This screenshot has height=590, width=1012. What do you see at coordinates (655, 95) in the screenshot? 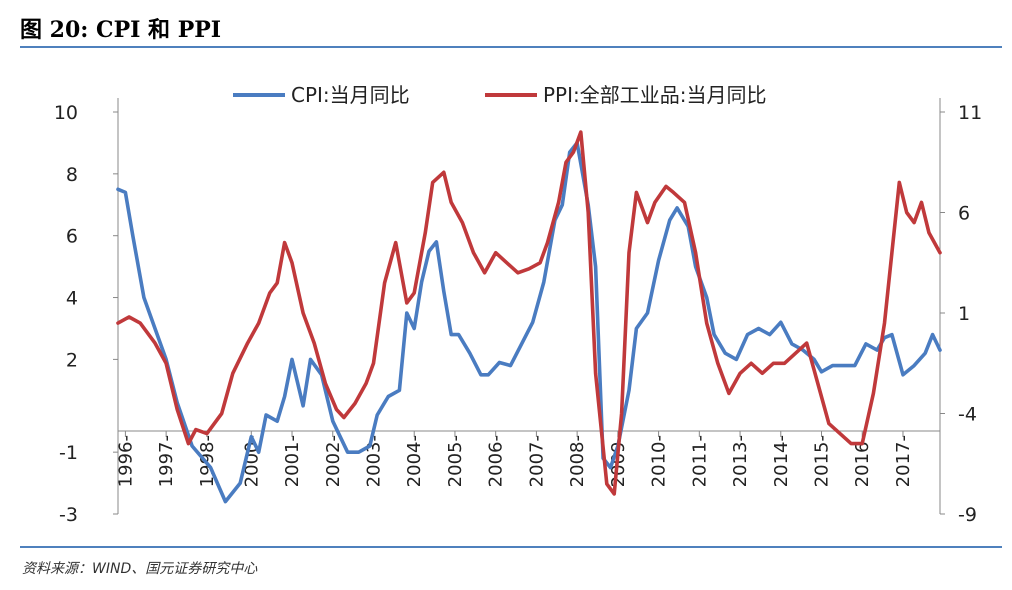
I see `legend-item-ppi-label: PPI:全部工业品:当月同比` at bounding box center [655, 95].